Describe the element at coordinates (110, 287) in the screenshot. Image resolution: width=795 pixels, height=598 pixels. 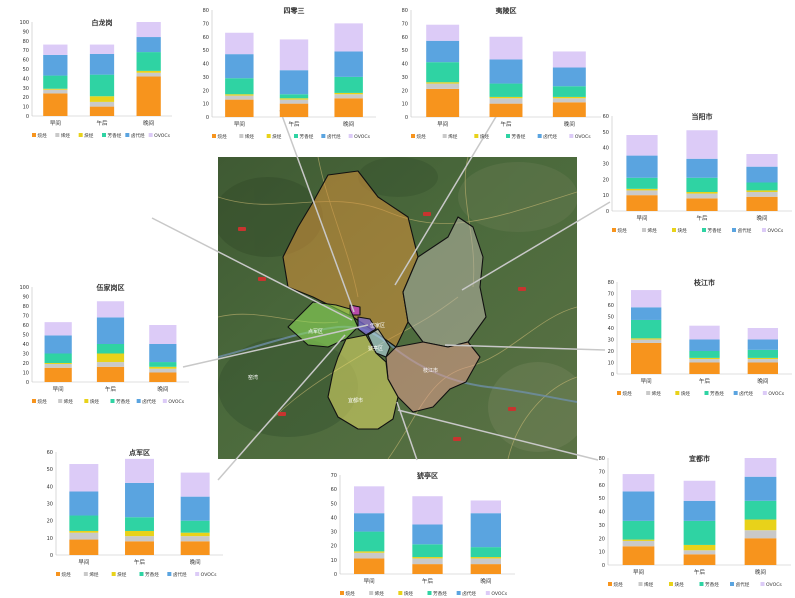
I see `chart-title: 伍家岗区` at that location.